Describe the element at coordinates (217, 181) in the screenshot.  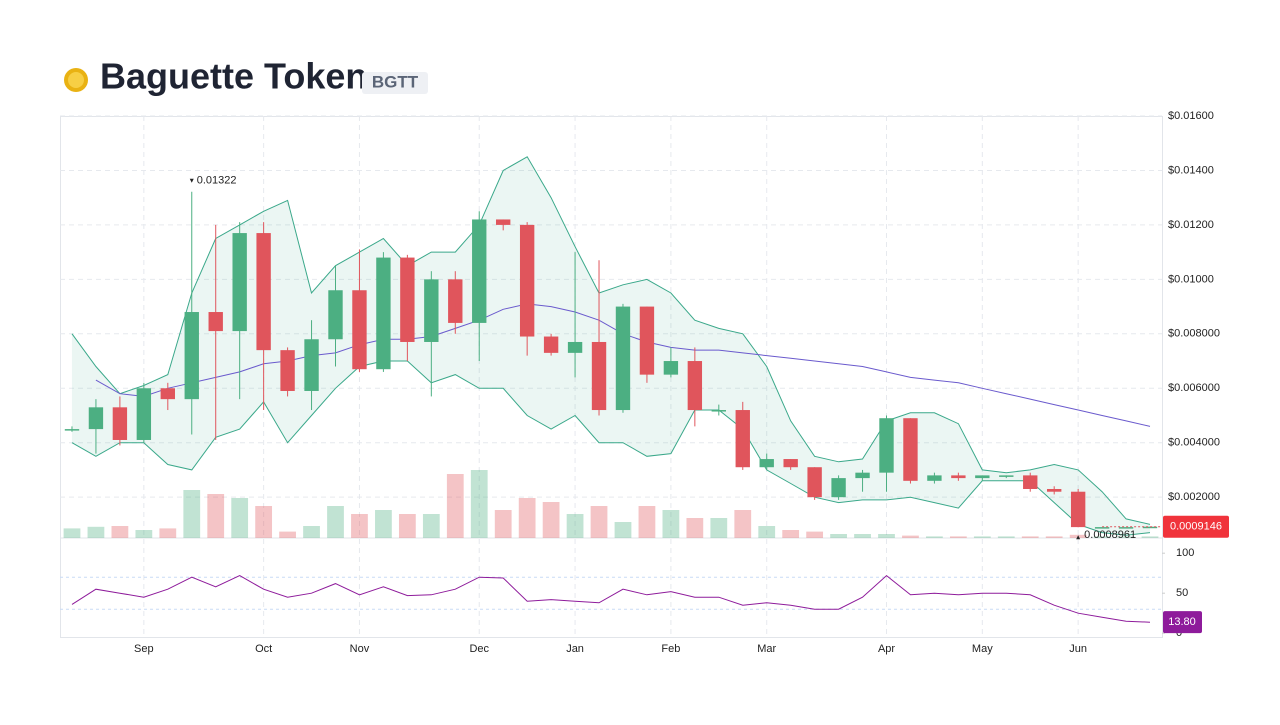
I see `high-label: 0.01322` at that location.